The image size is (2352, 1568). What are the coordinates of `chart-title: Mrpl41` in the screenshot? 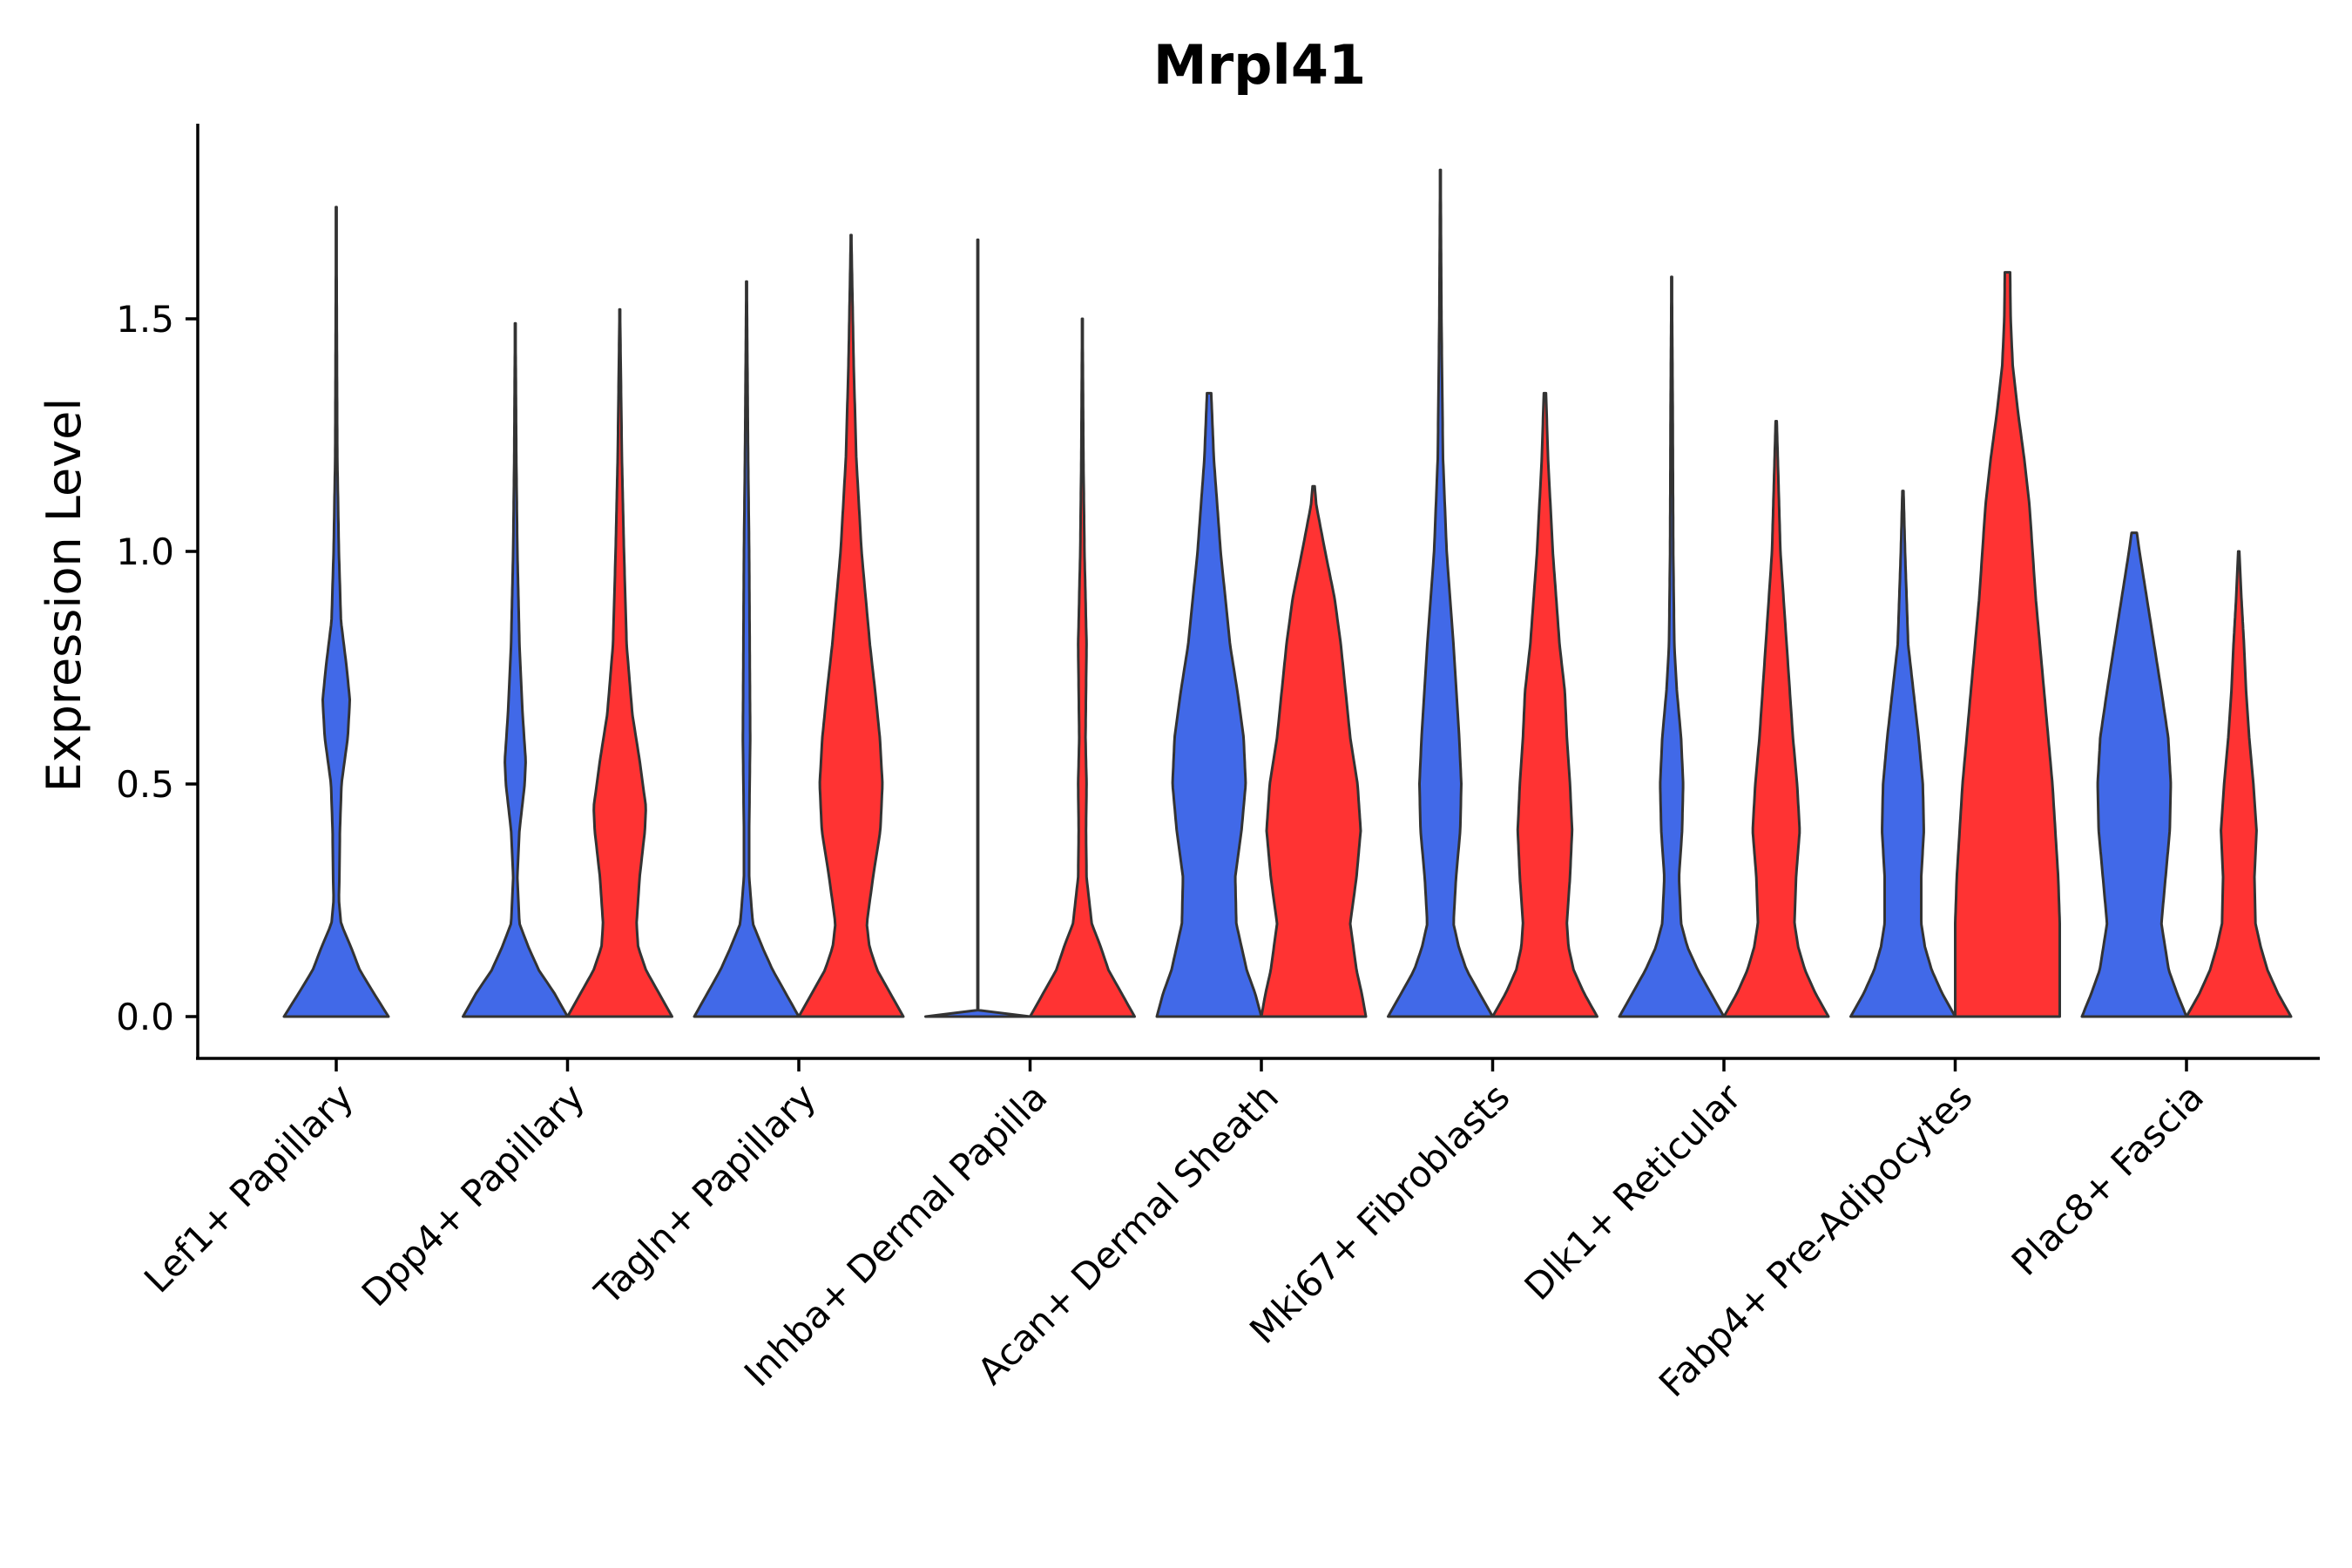 It's located at (1260, 65).